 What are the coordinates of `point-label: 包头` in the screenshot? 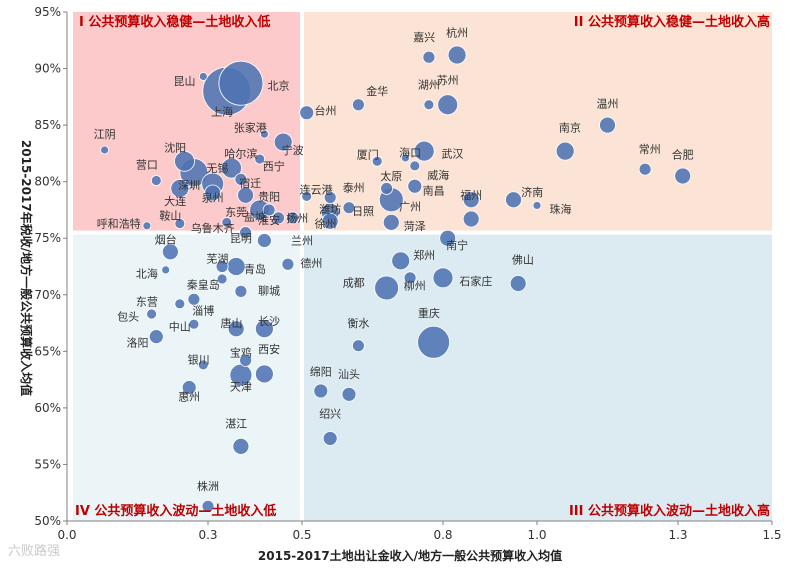 It's located at (128, 316).